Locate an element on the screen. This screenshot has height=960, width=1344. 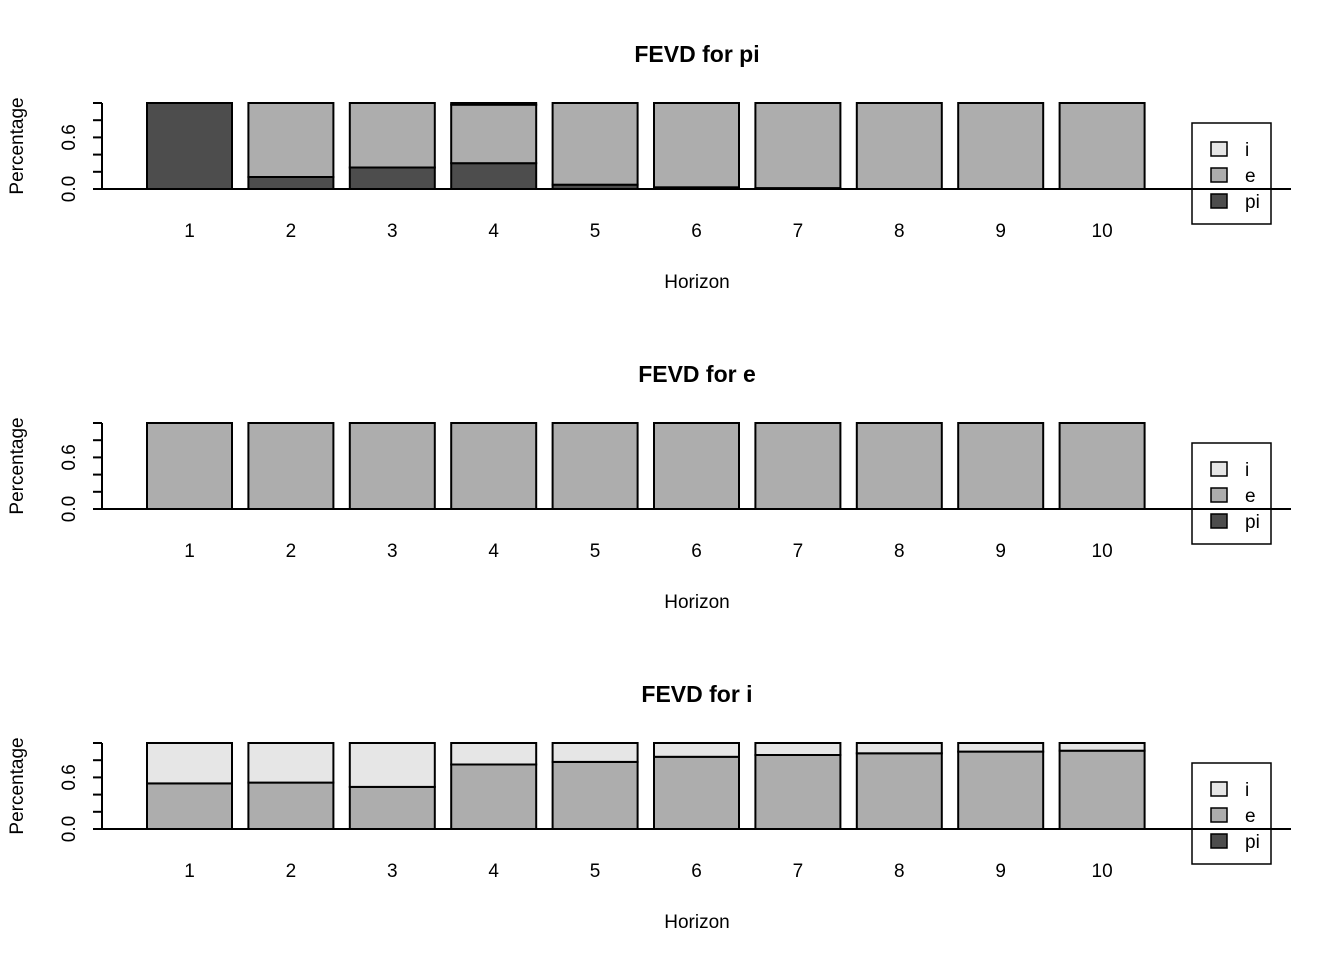
chart-title: FEVD for pi is located at coordinates (696, 54).